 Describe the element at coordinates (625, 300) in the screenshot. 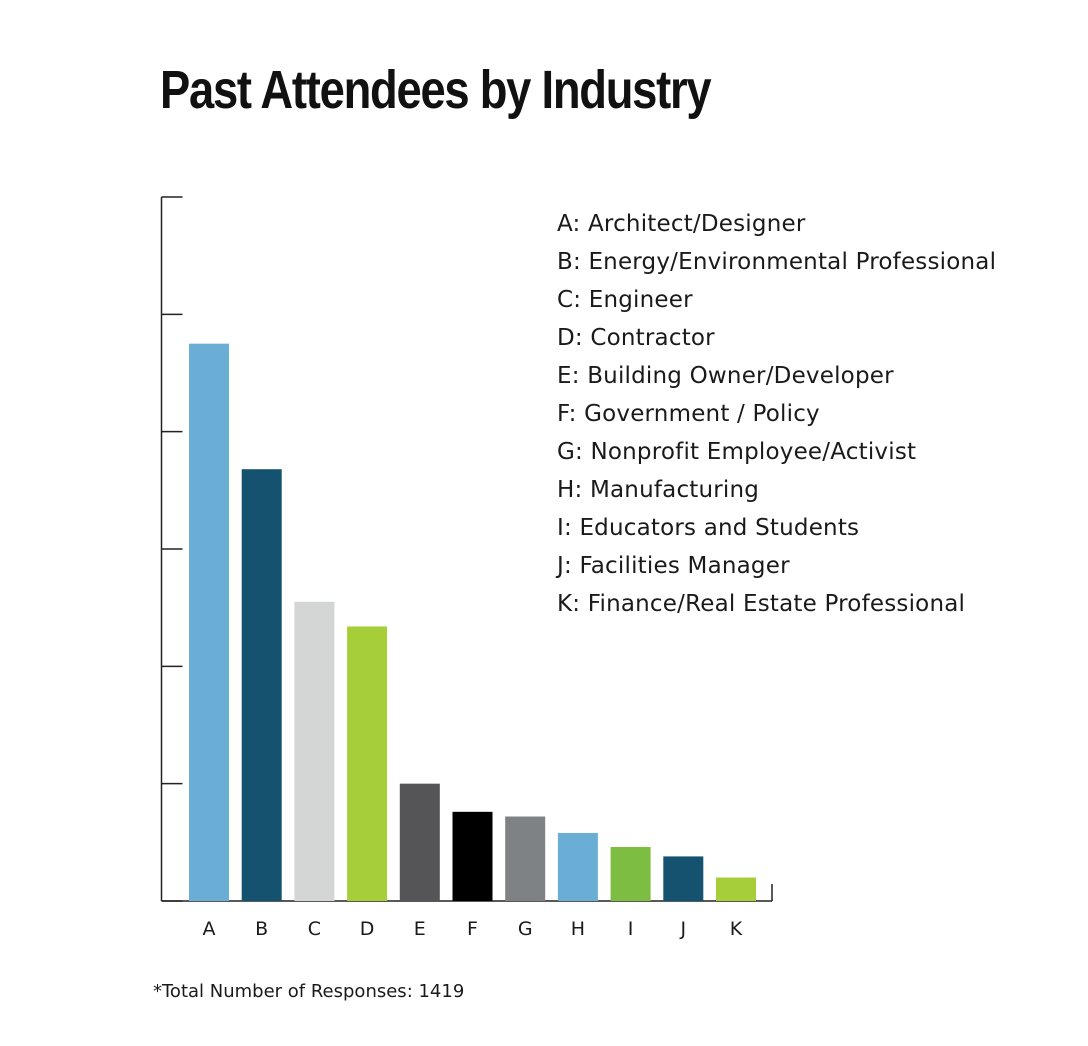

I see `legend-entry: C: Engineer` at that location.